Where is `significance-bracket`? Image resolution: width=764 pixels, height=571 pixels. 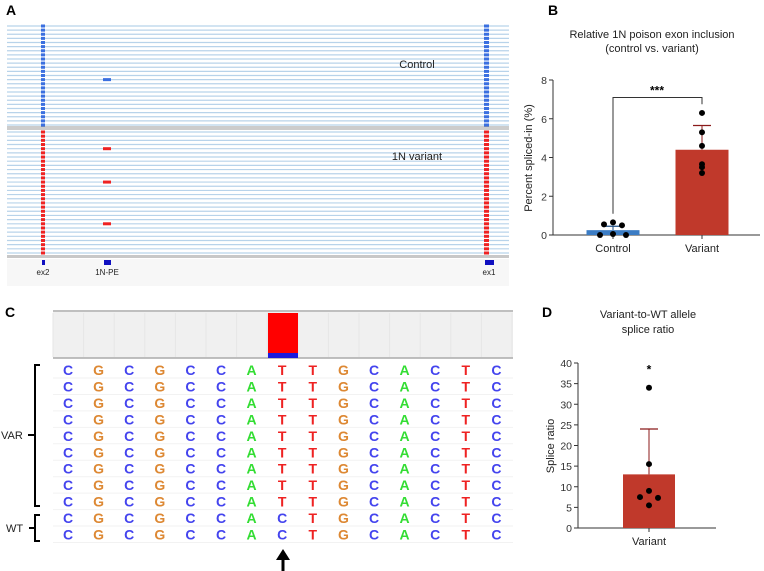
significance-bracket is located at coordinates (657, 155).